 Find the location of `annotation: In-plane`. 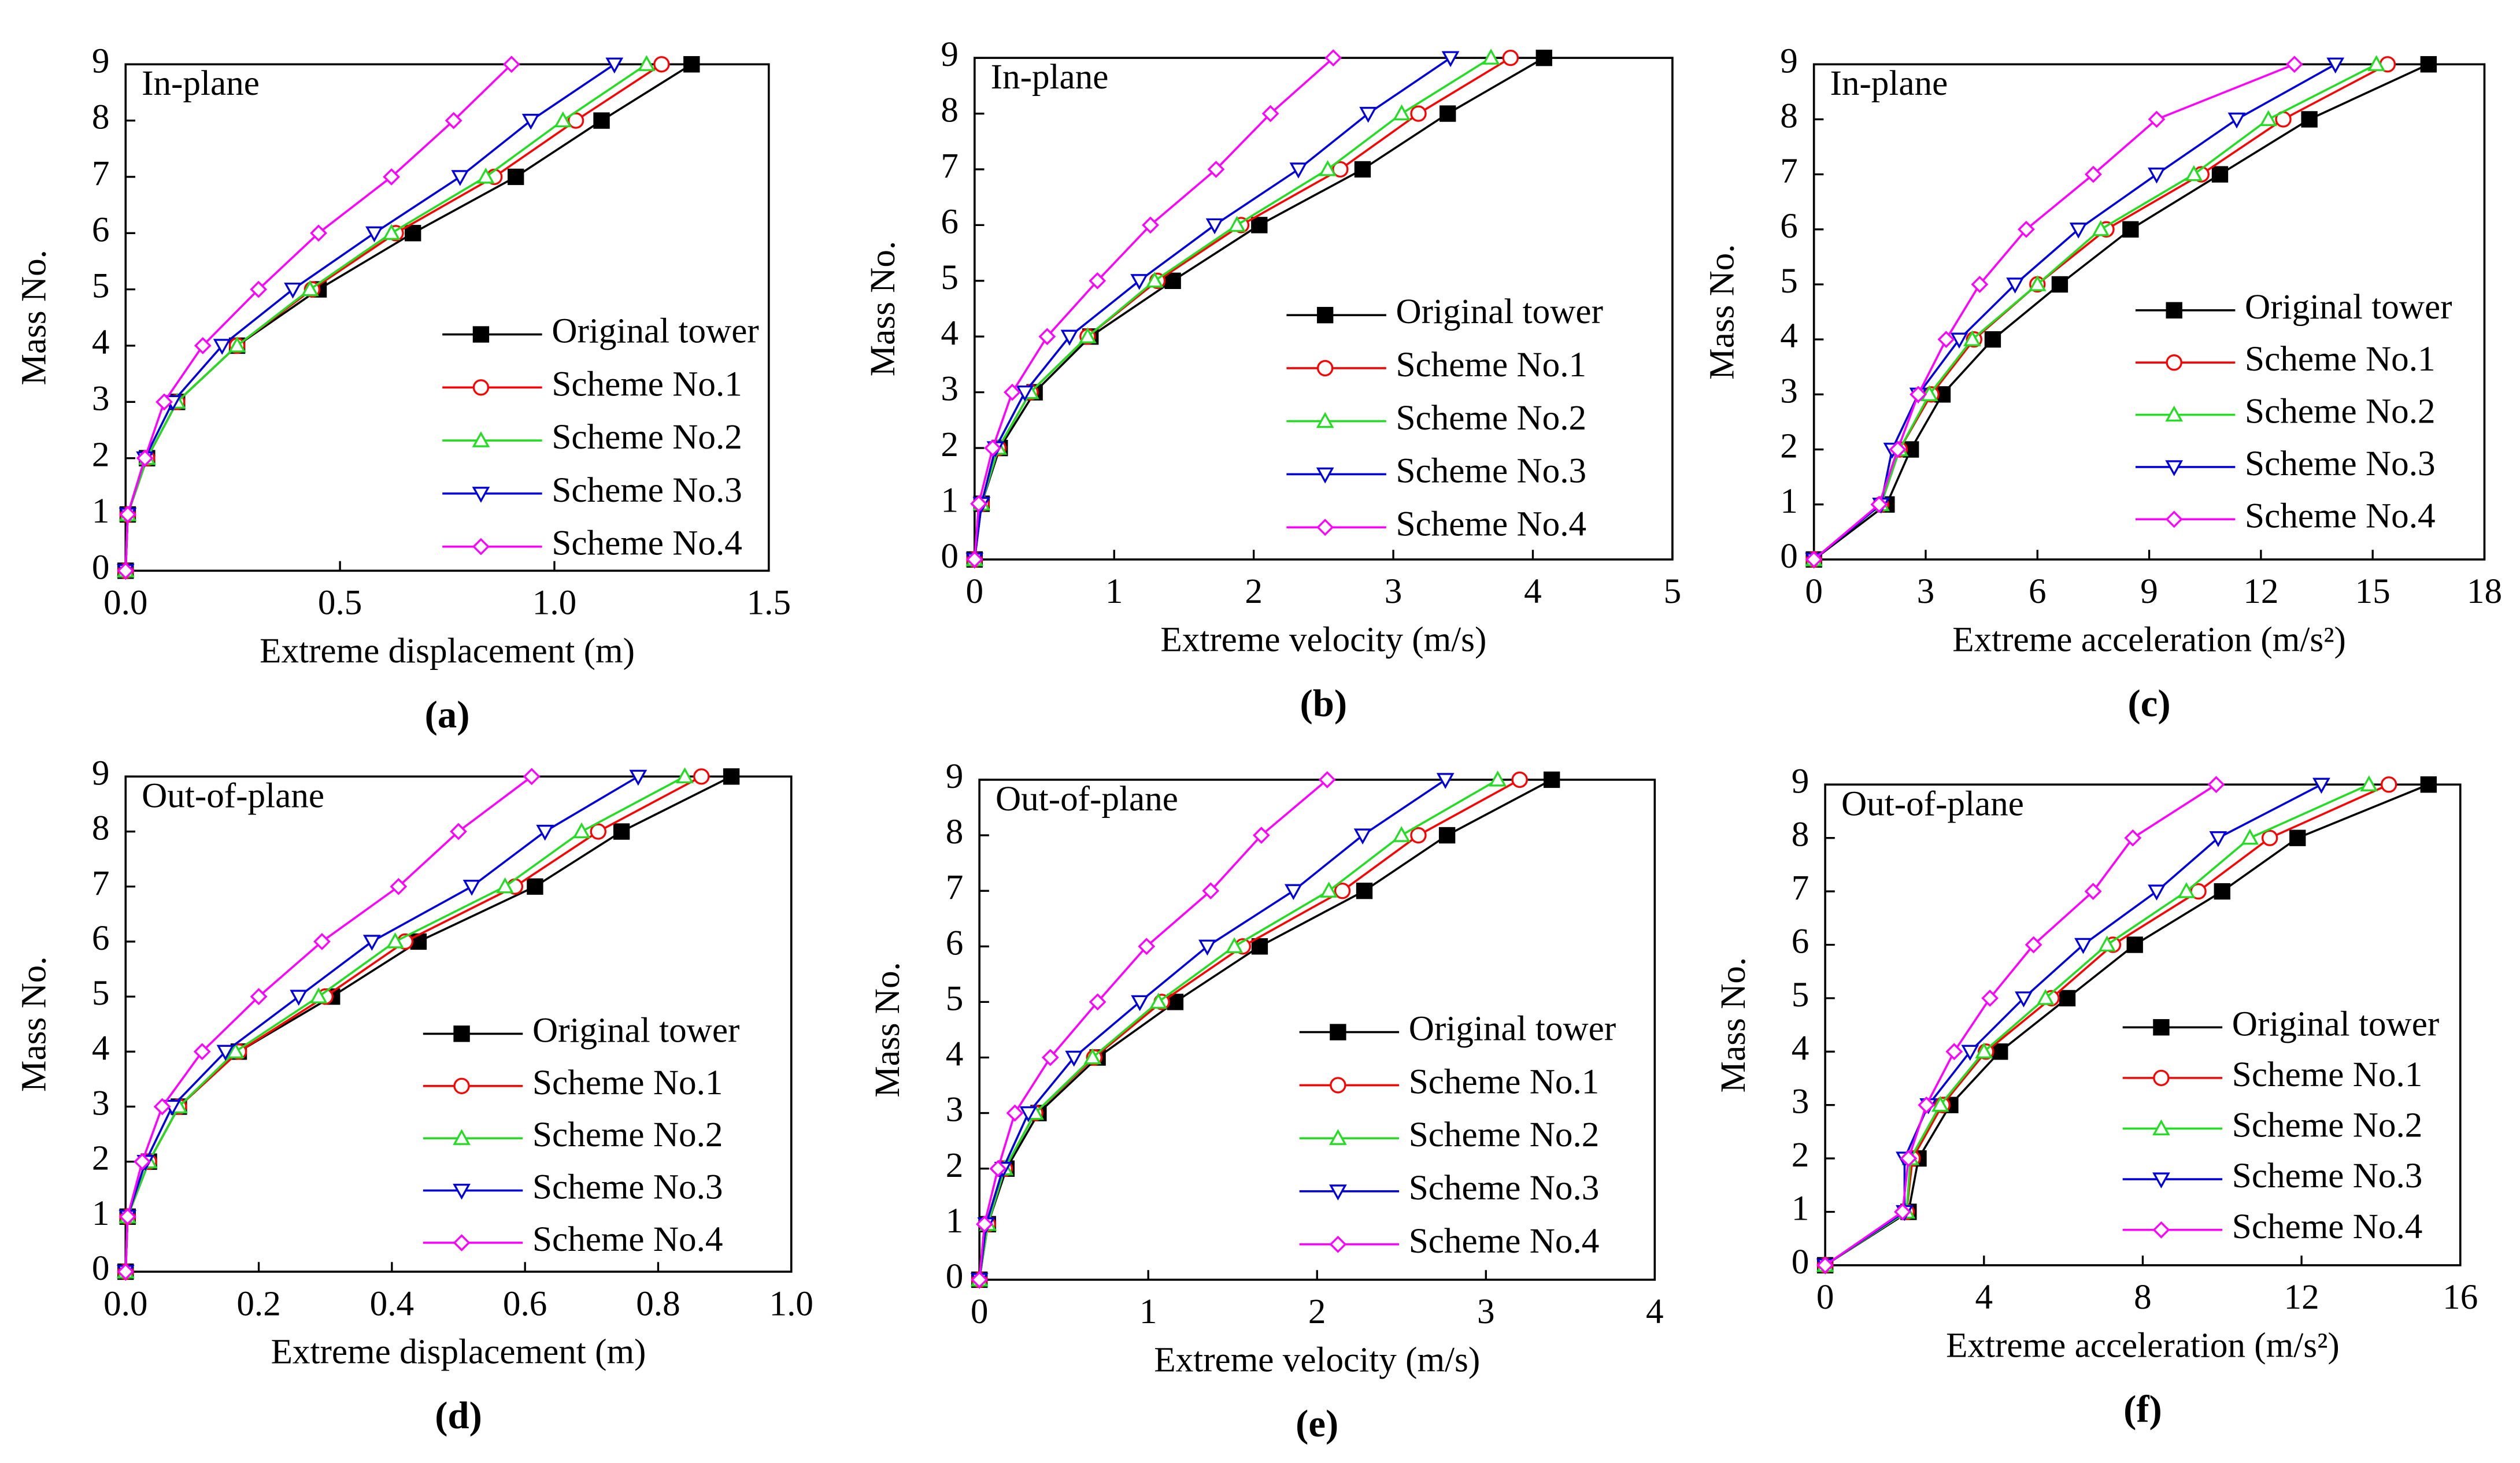

annotation: In-plane is located at coordinates (201, 83).